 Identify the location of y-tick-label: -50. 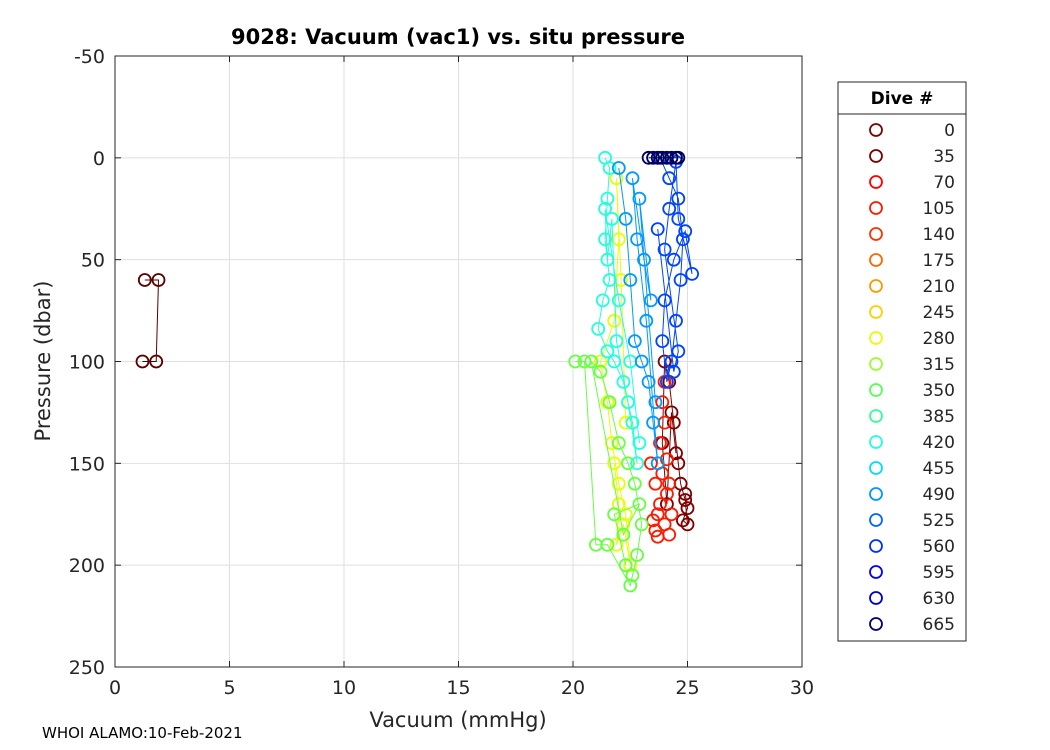
(89, 57).